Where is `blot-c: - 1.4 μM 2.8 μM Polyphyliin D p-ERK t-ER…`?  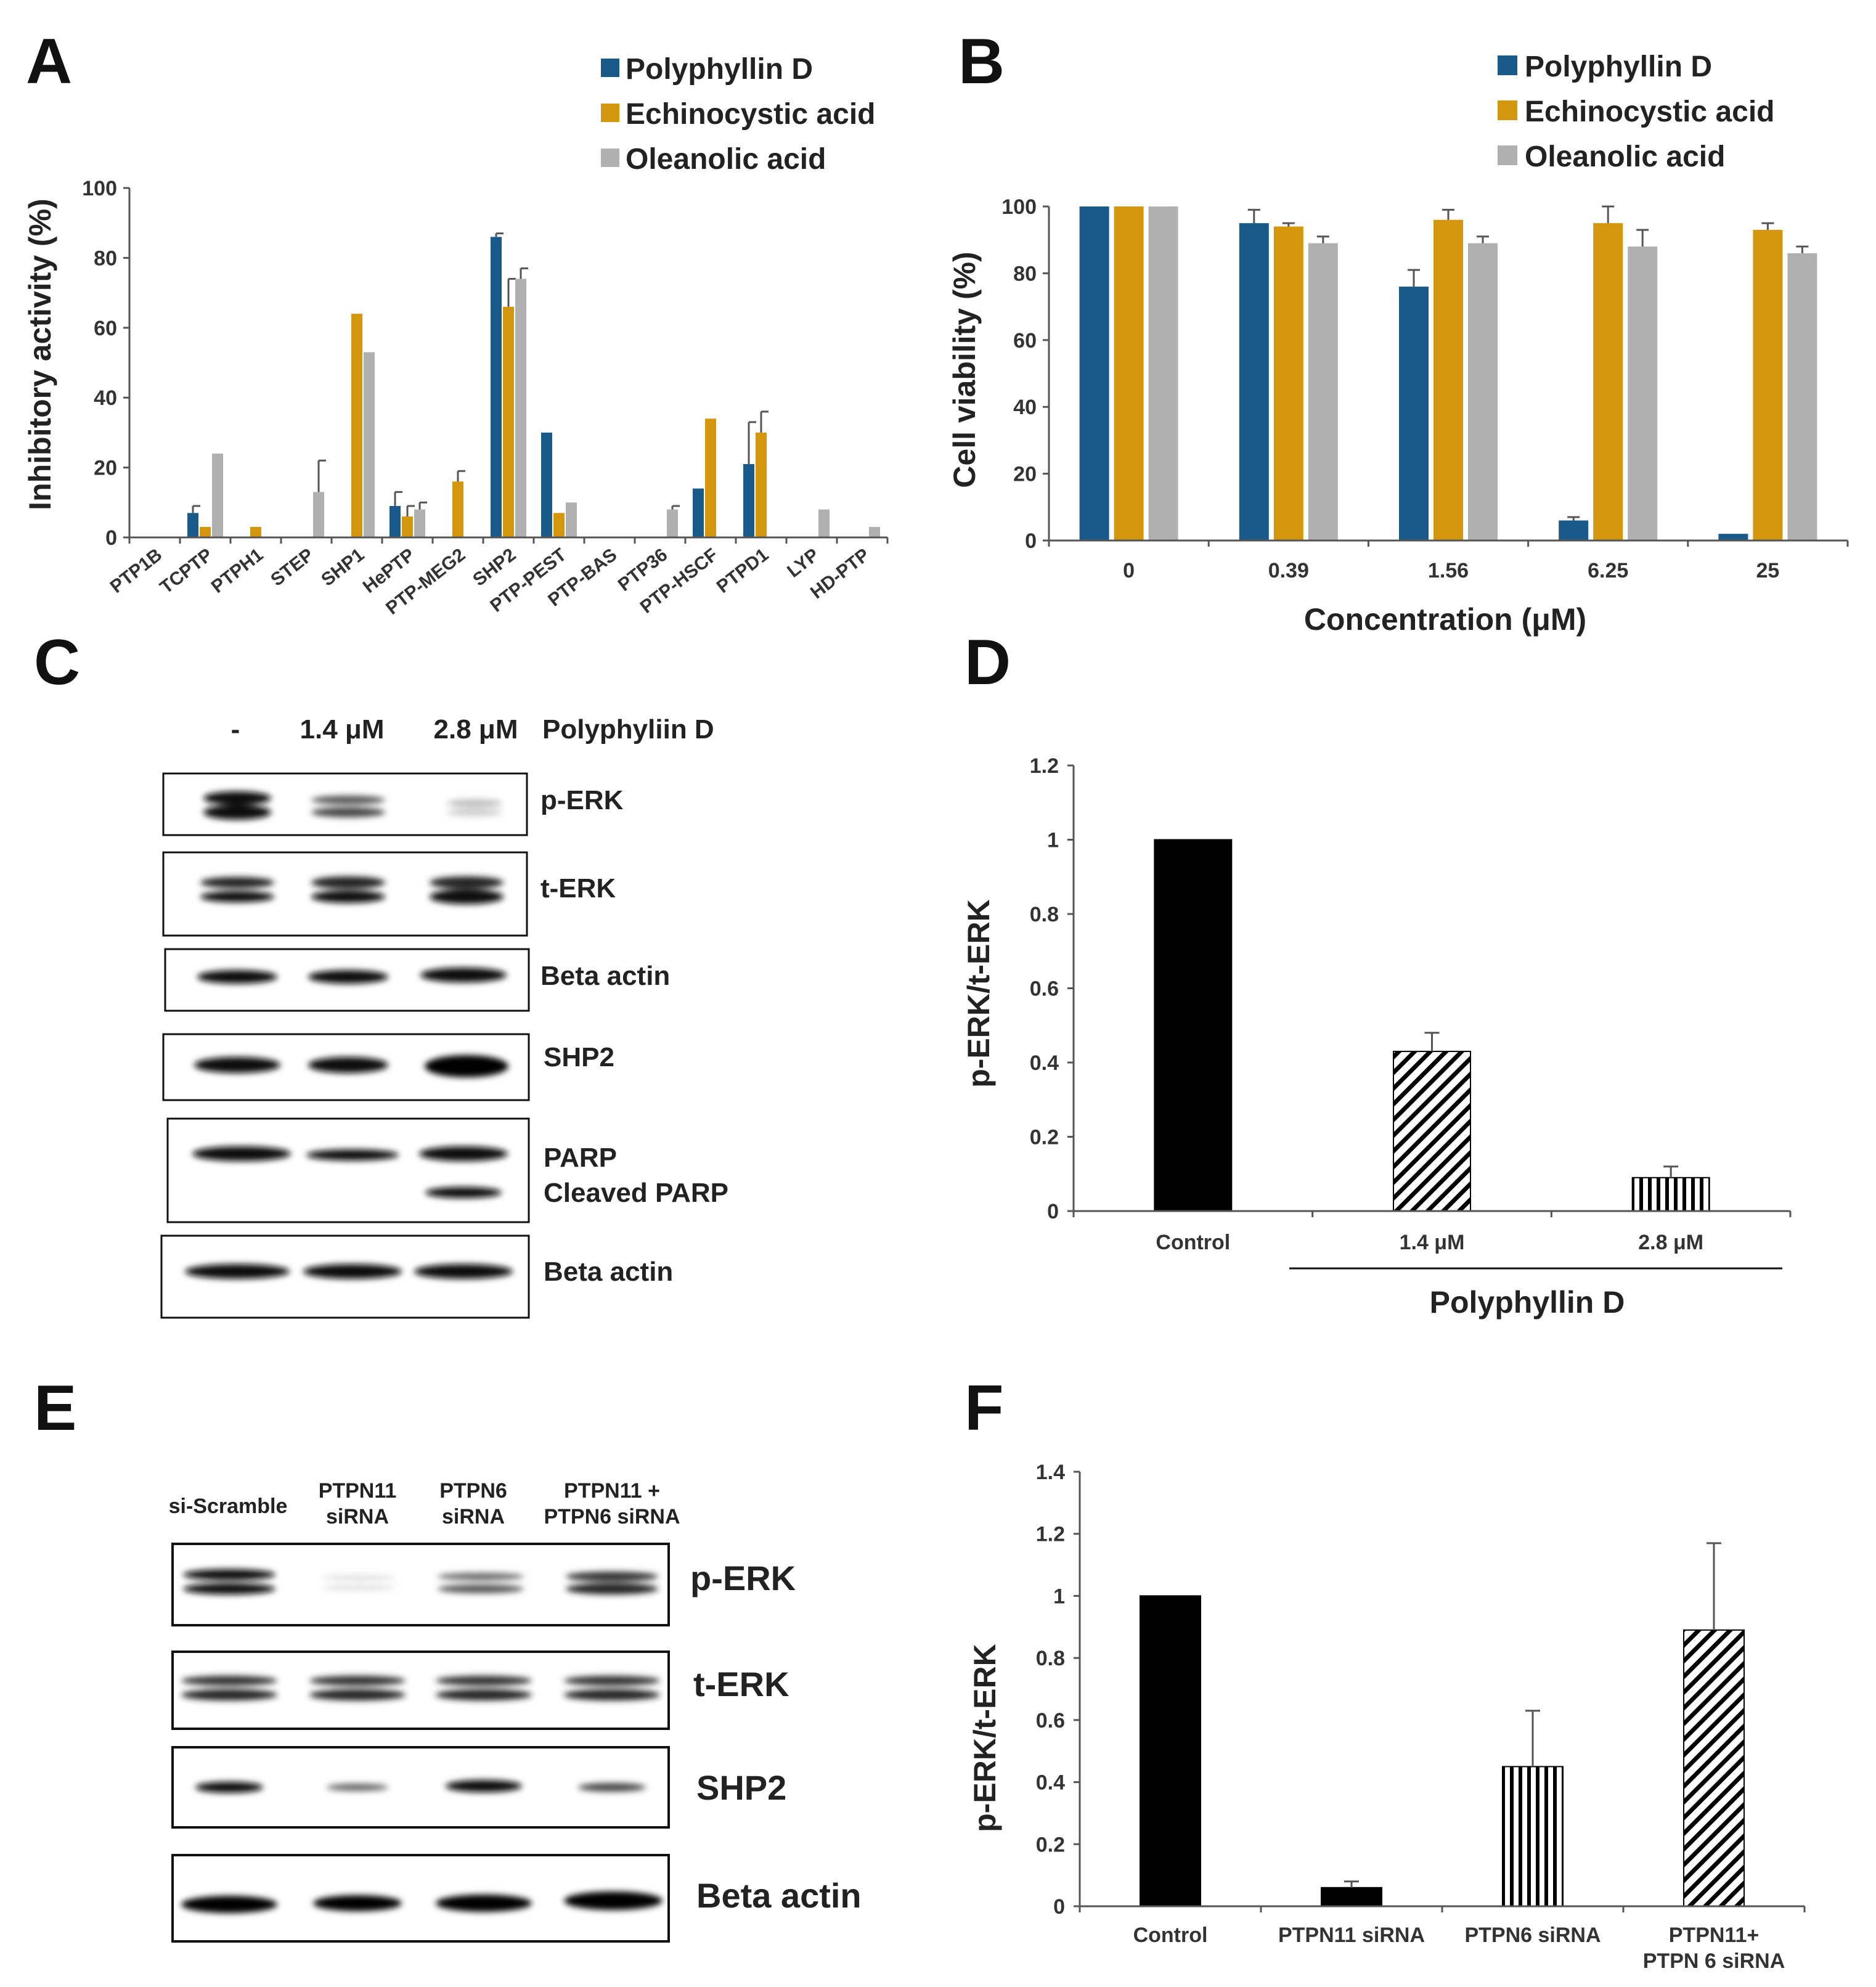 blot-c: - 1.4 μM 2.8 μM Polyphyliin D p-ERK t-ER… is located at coordinates (444, 1016).